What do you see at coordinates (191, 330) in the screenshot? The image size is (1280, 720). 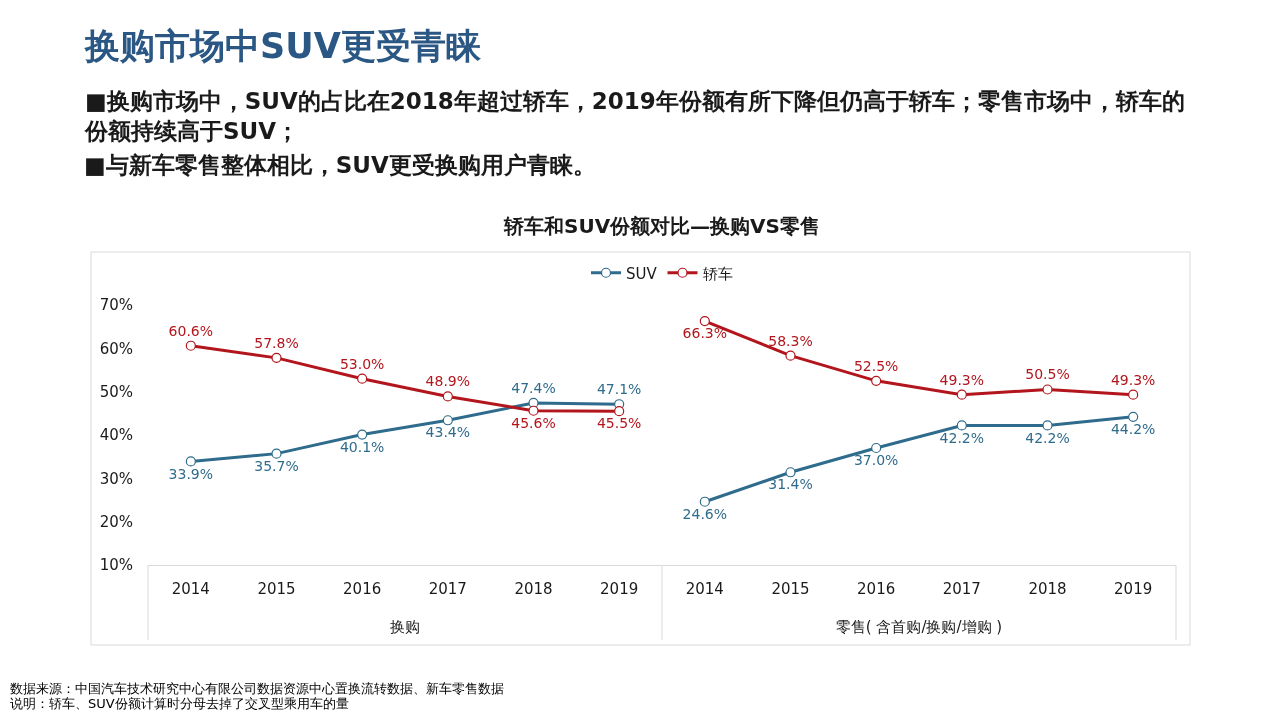 I see `data-label: 60.6%` at bounding box center [191, 330].